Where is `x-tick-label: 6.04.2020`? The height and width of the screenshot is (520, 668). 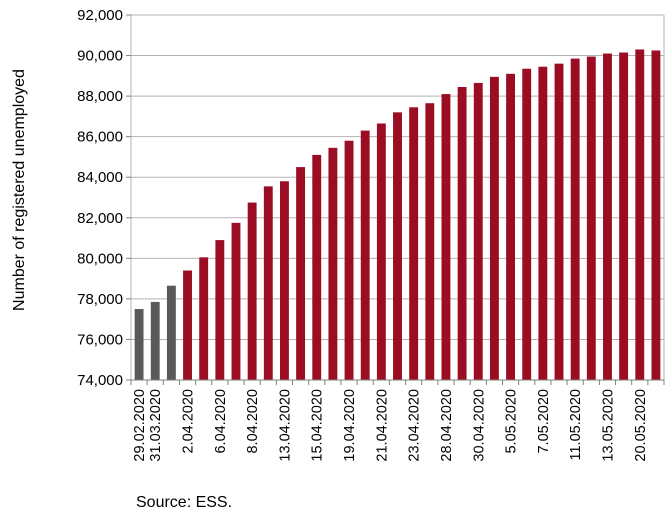
x-tick-label: 6.04.2020 is located at coordinates (221, 421).